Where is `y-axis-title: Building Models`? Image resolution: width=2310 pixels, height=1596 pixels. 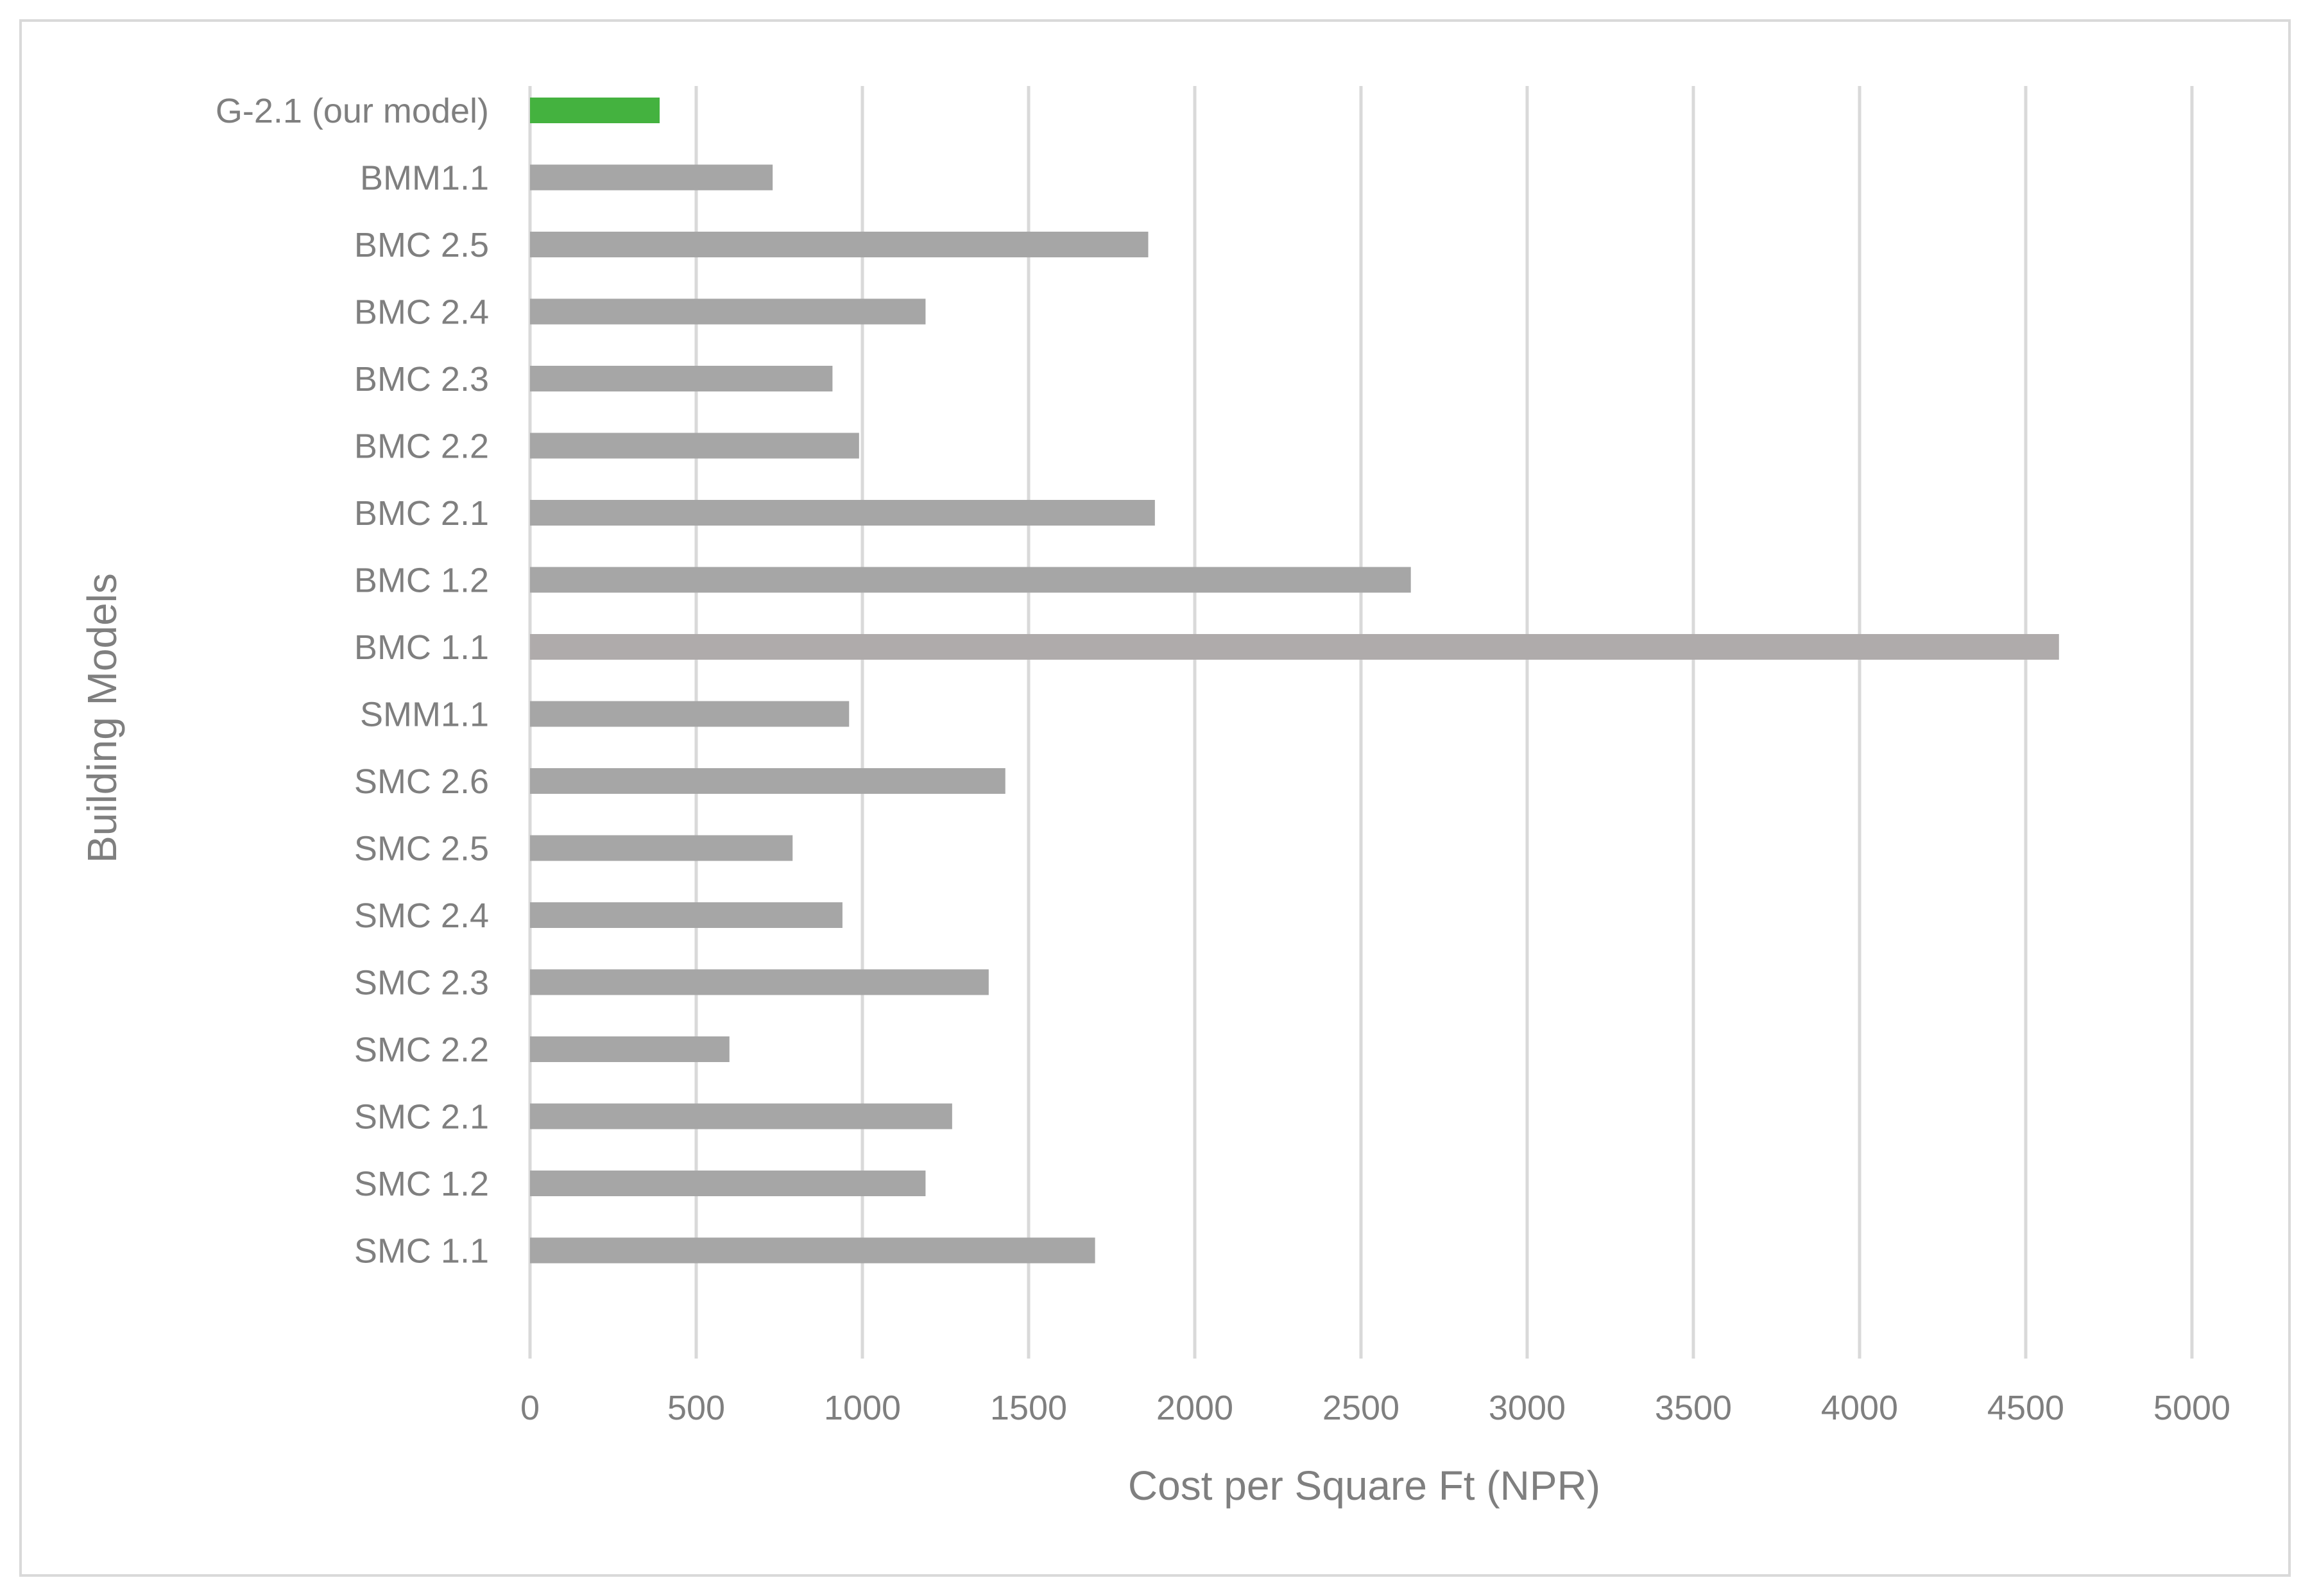
y-axis-title: Building Models is located at coordinates (102, 718).